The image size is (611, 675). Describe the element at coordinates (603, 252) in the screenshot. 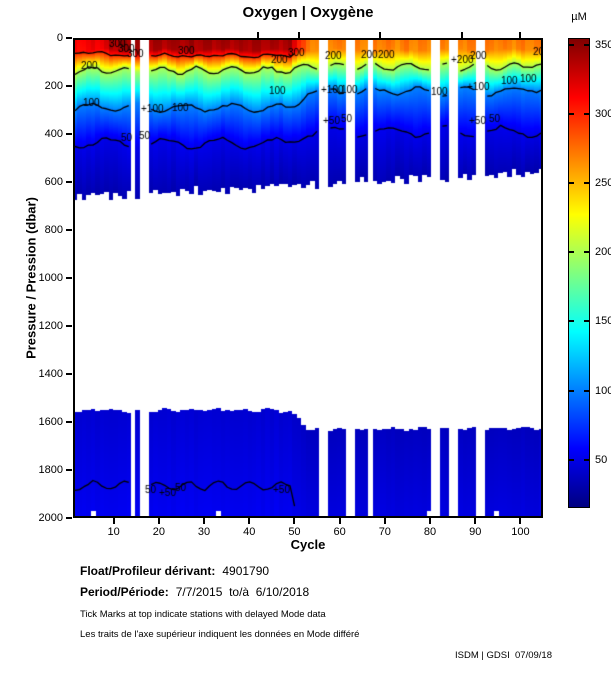

I see `colorbar-tick-label: 200` at that location.